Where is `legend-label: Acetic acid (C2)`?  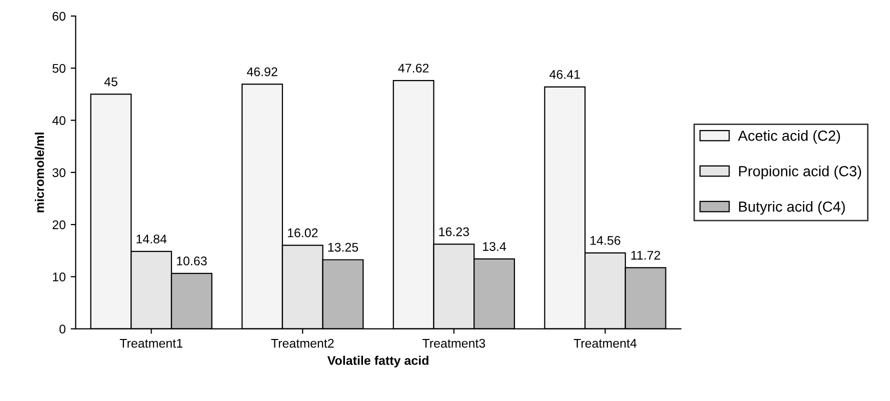 legend-label: Acetic acid (C2) is located at coordinates (789, 137).